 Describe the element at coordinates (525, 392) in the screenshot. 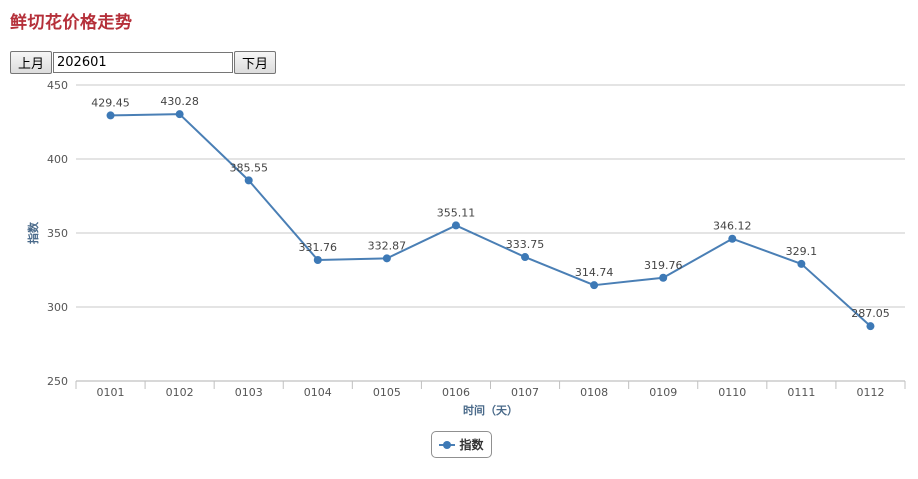

I see `x-tick-label: 0107` at that location.